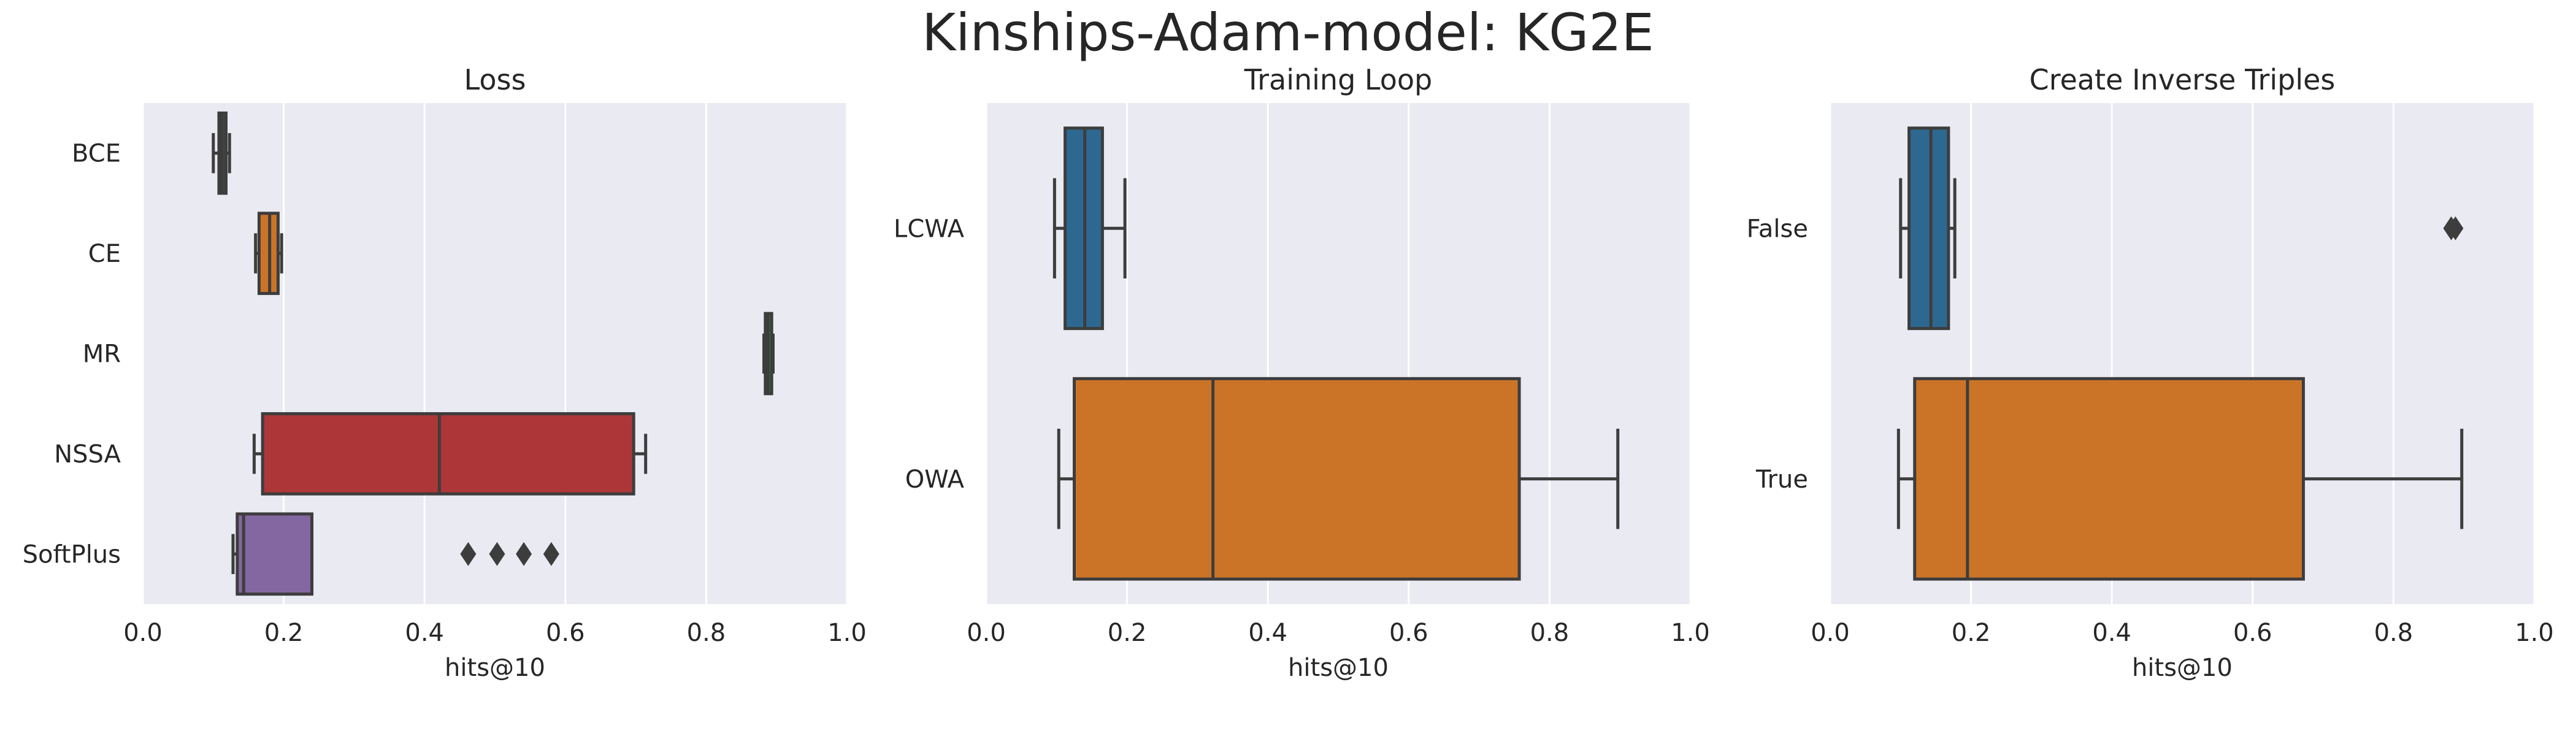 The height and width of the screenshot is (736, 2576). What do you see at coordinates (1781, 480) in the screenshot?
I see `y-tick-label: True` at bounding box center [1781, 480].